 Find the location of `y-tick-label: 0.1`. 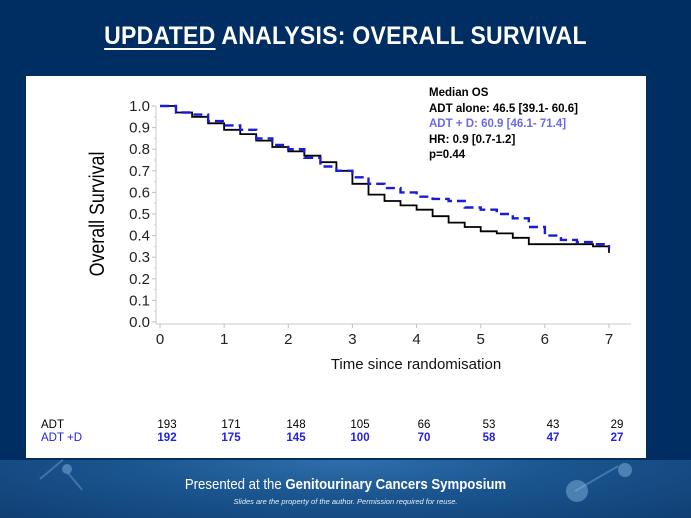

y-tick-label: 0.1 is located at coordinates (139, 300).